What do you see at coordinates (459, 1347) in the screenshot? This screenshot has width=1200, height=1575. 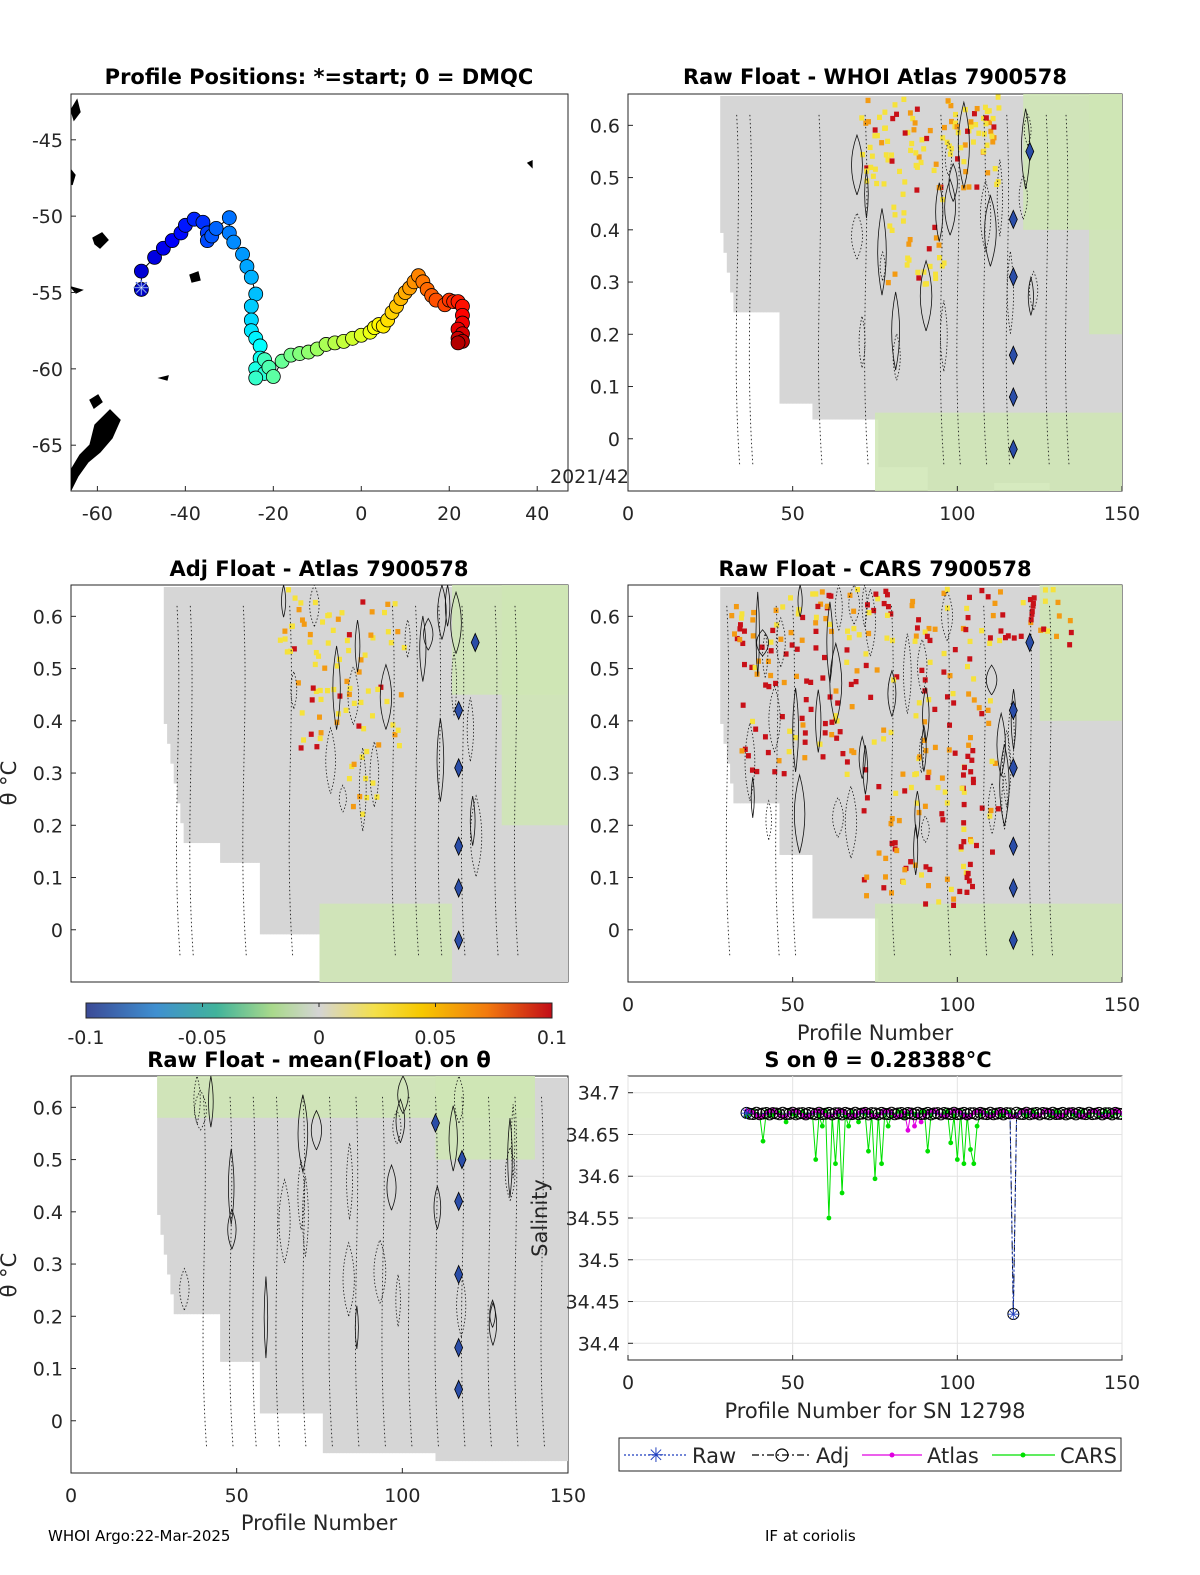 I see `mean-blue-diamond` at bounding box center [459, 1347].